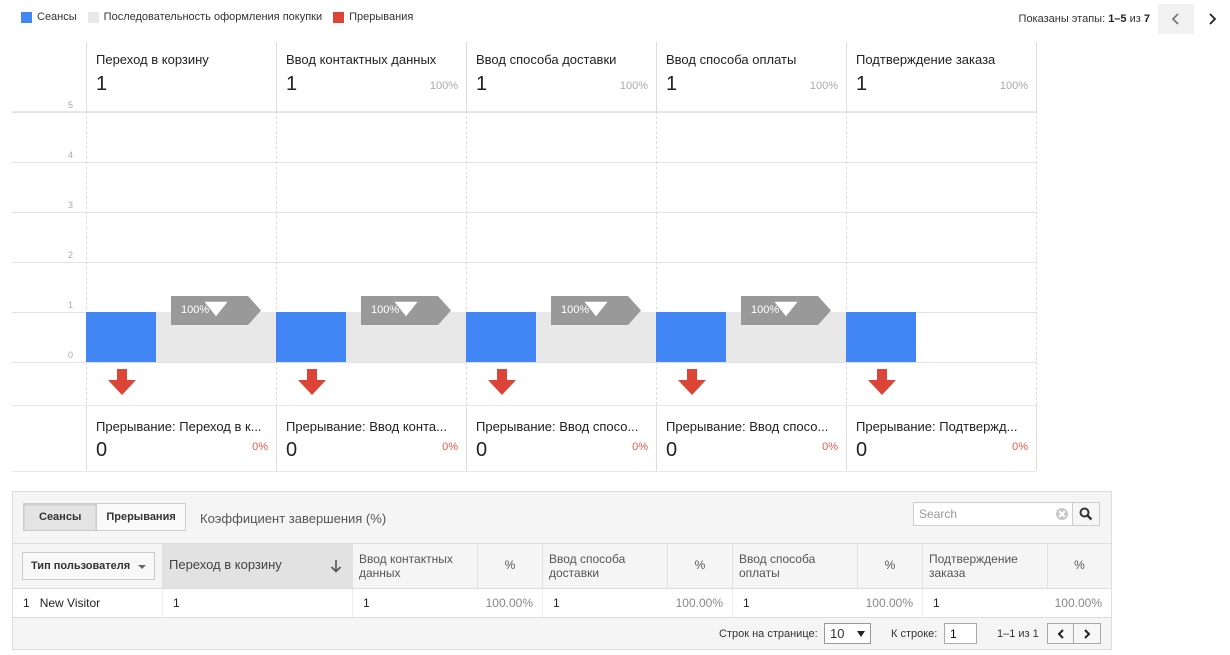  What do you see at coordinates (794, 566) in the screenshot?
I see `column-header-payment: Ввод способа оплаты` at bounding box center [794, 566].